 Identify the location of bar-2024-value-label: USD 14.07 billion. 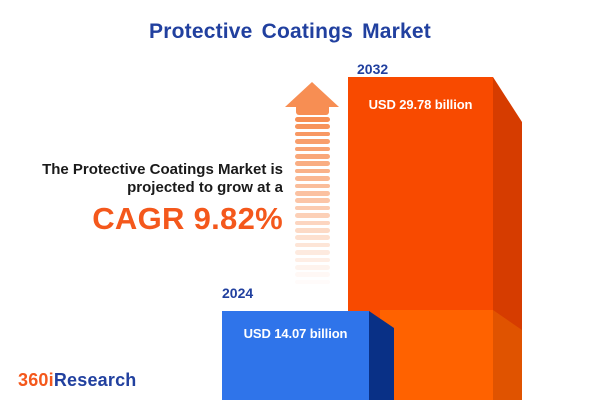
(295, 333).